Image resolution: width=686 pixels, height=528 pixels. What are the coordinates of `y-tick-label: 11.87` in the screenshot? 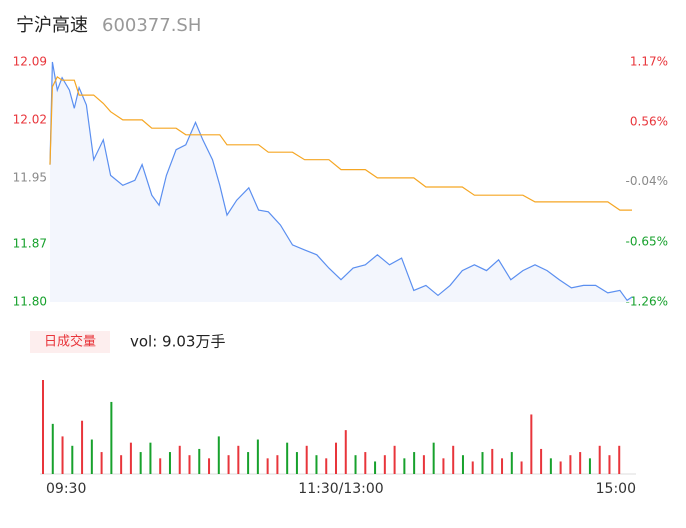 It's located at (30, 244).